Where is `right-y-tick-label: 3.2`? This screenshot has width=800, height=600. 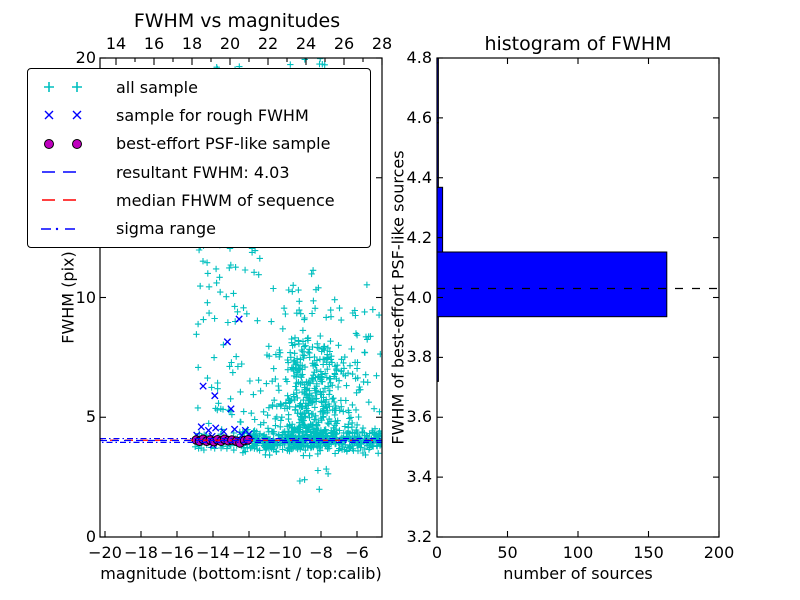
right-y-tick-label: 3.2 is located at coordinates (419, 536).